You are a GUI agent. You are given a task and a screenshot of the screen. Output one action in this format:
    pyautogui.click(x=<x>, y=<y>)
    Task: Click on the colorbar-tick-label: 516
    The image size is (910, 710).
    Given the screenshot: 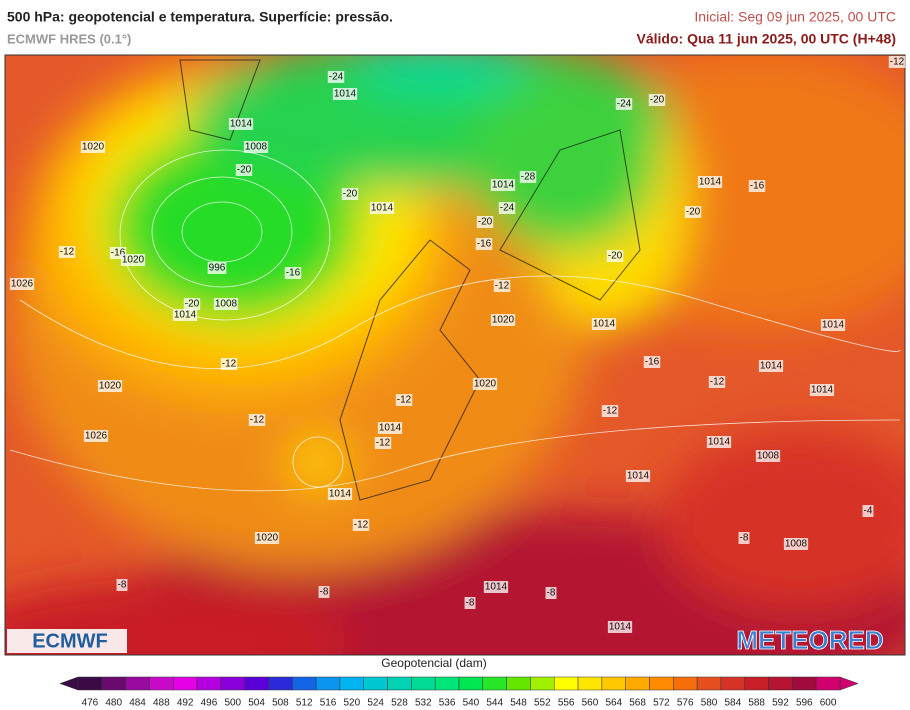 What is the action you would take?
    pyautogui.click(x=328, y=703)
    